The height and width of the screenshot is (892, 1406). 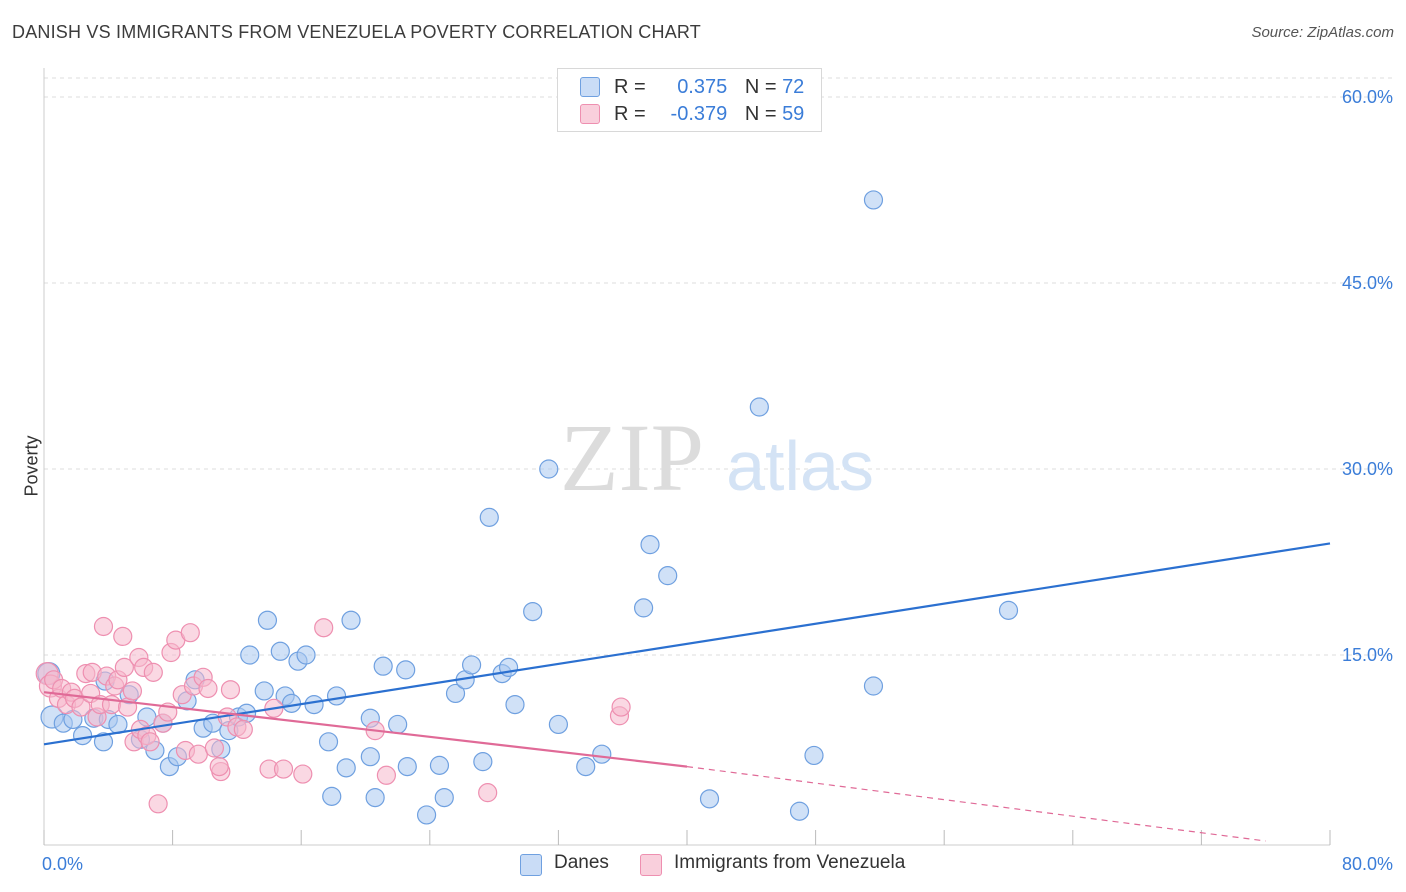 I want to click on y-tick-label: 15.0%, so click(x=1367, y=655).